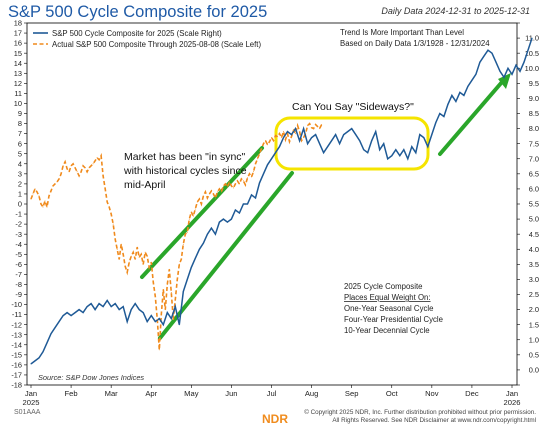  What do you see at coordinates (18, 33) in the screenshot?
I see `left-tick-label: 17` at bounding box center [18, 33].